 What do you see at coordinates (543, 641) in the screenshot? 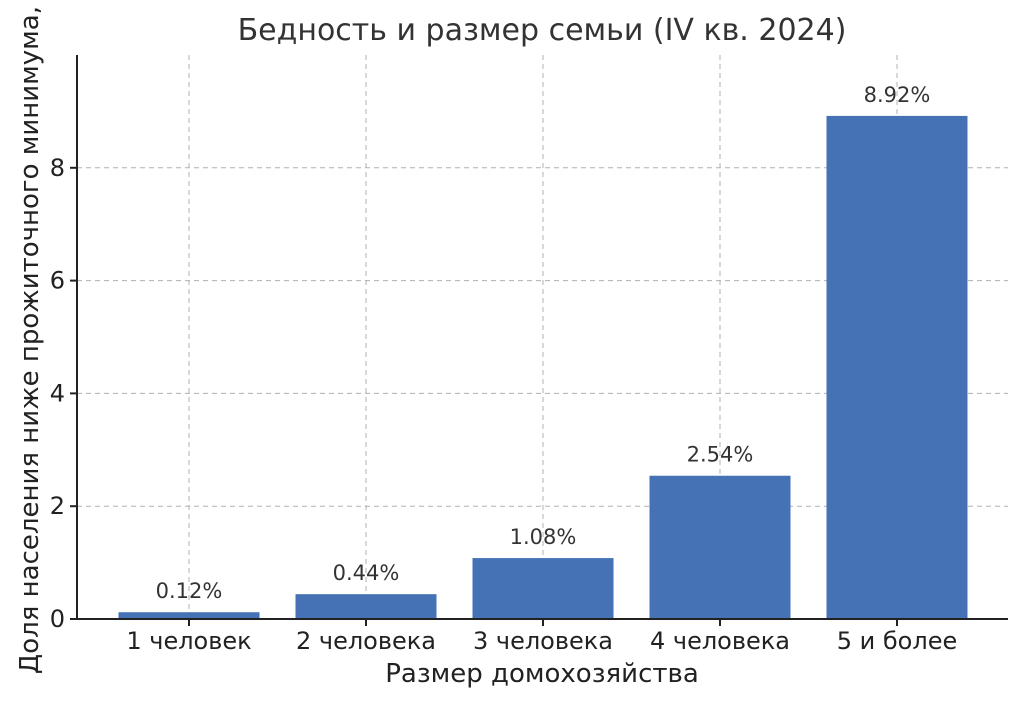
I see `x-tick-label: 3 человека` at bounding box center [543, 641].